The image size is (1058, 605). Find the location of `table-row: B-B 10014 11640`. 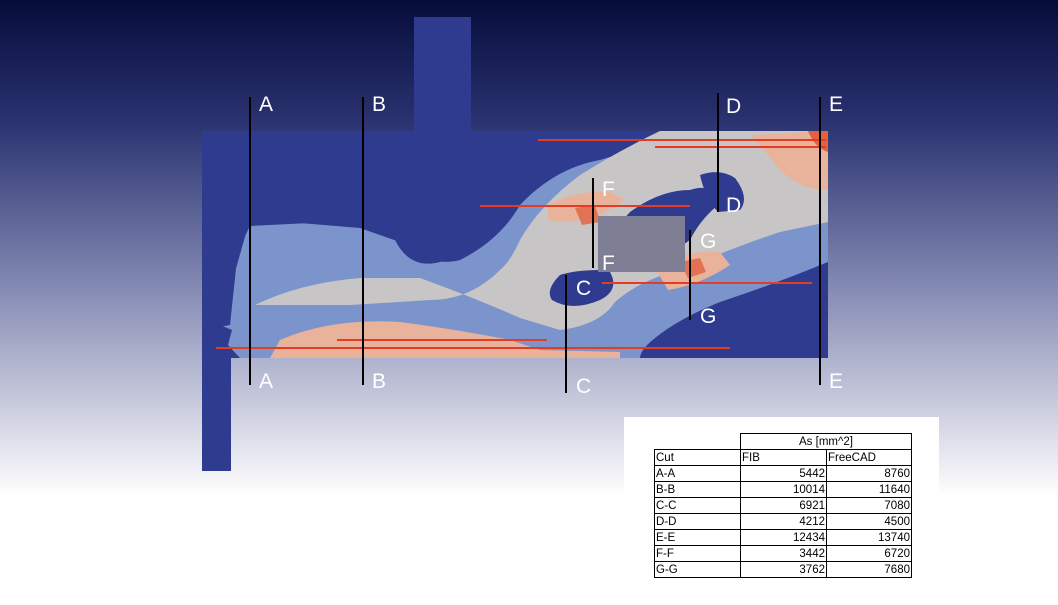

table-row: B-B 10014 11640 is located at coordinates (783, 489).